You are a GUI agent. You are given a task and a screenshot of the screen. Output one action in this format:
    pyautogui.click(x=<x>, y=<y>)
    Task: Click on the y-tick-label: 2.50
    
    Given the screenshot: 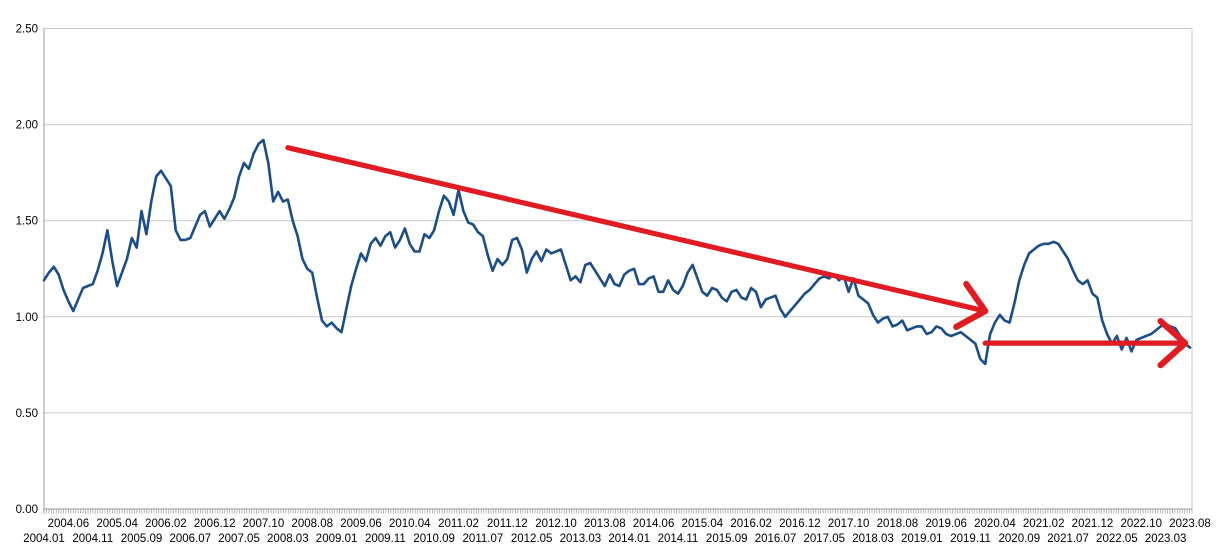 What is the action you would take?
    pyautogui.click(x=27, y=30)
    